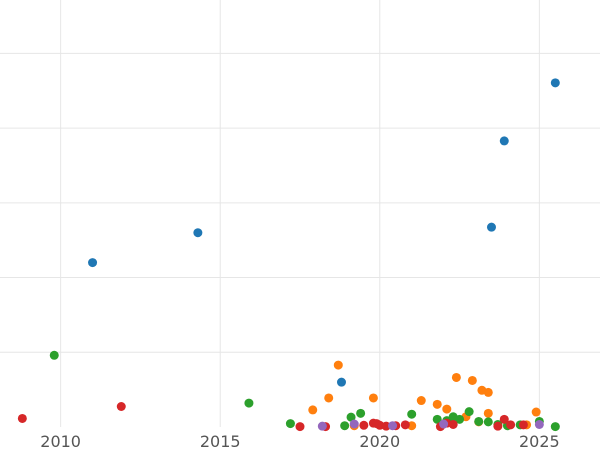 The height and width of the screenshot is (450, 600). Describe the element at coordinates (60, 441) in the screenshot. I see `x-tick-label: 2010` at that location.